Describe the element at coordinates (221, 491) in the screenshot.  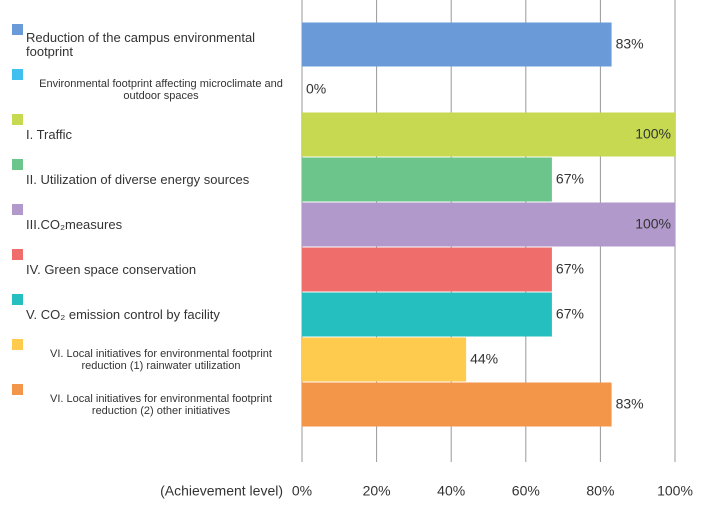
I see `x-axis-label: (Achievement level)` at that location.